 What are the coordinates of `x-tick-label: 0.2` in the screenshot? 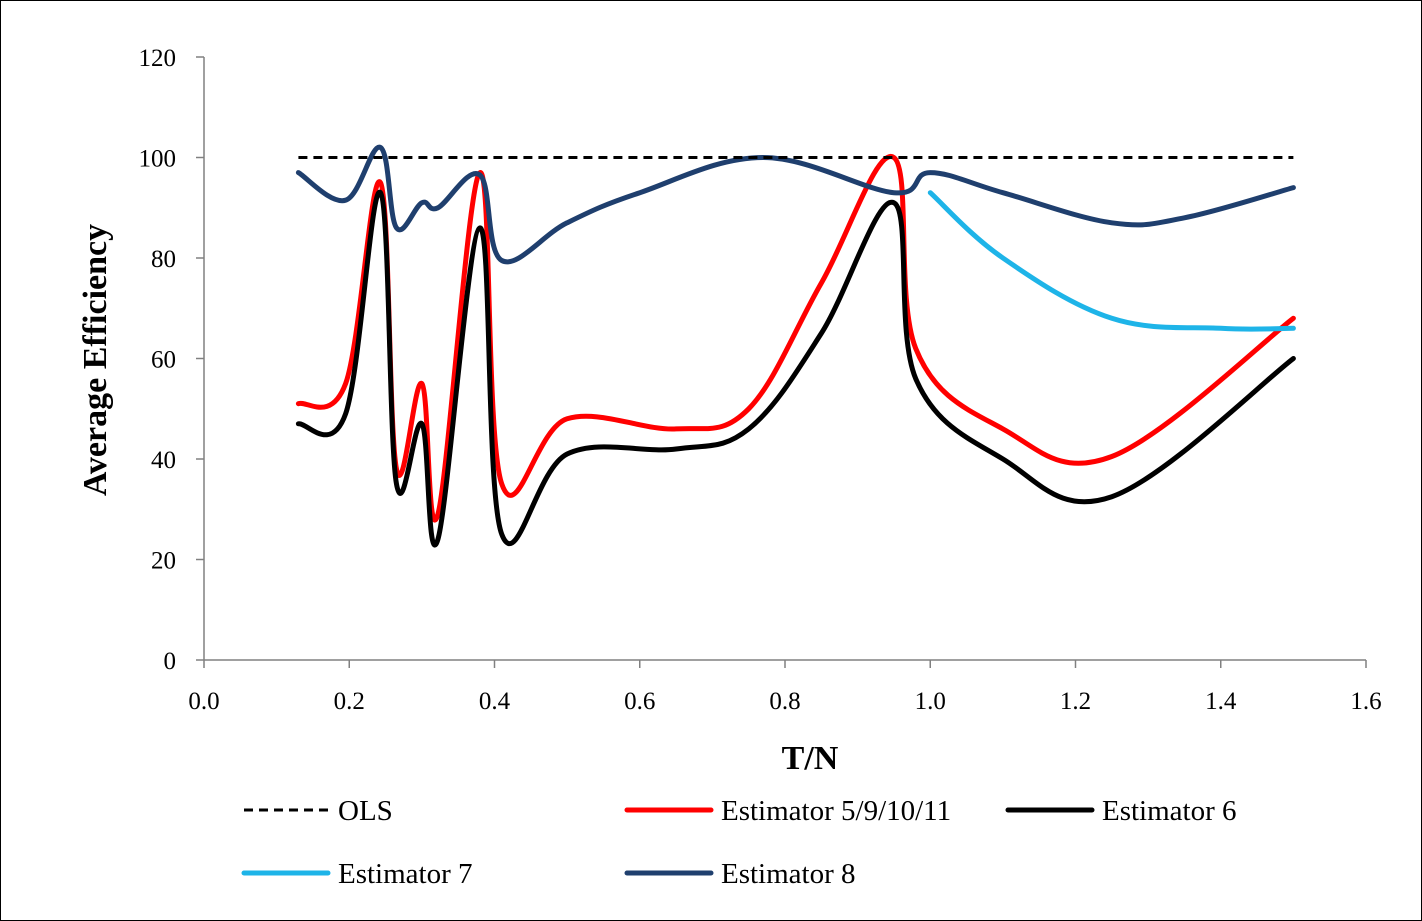 It's located at (349, 701).